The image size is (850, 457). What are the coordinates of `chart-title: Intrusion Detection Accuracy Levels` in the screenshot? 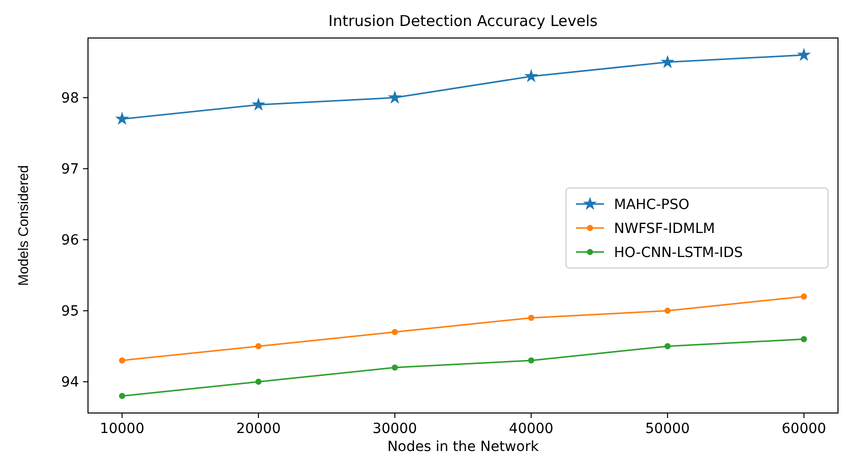 It's located at (463, 21).